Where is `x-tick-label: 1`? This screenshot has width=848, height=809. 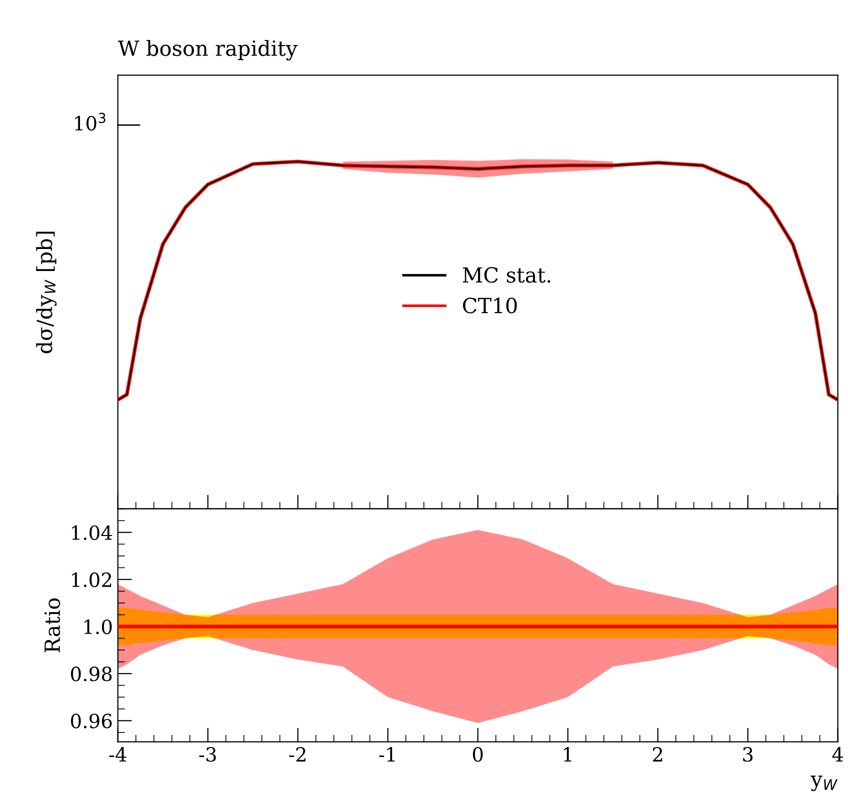
x-tick-label: 1 is located at coordinates (568, 754).